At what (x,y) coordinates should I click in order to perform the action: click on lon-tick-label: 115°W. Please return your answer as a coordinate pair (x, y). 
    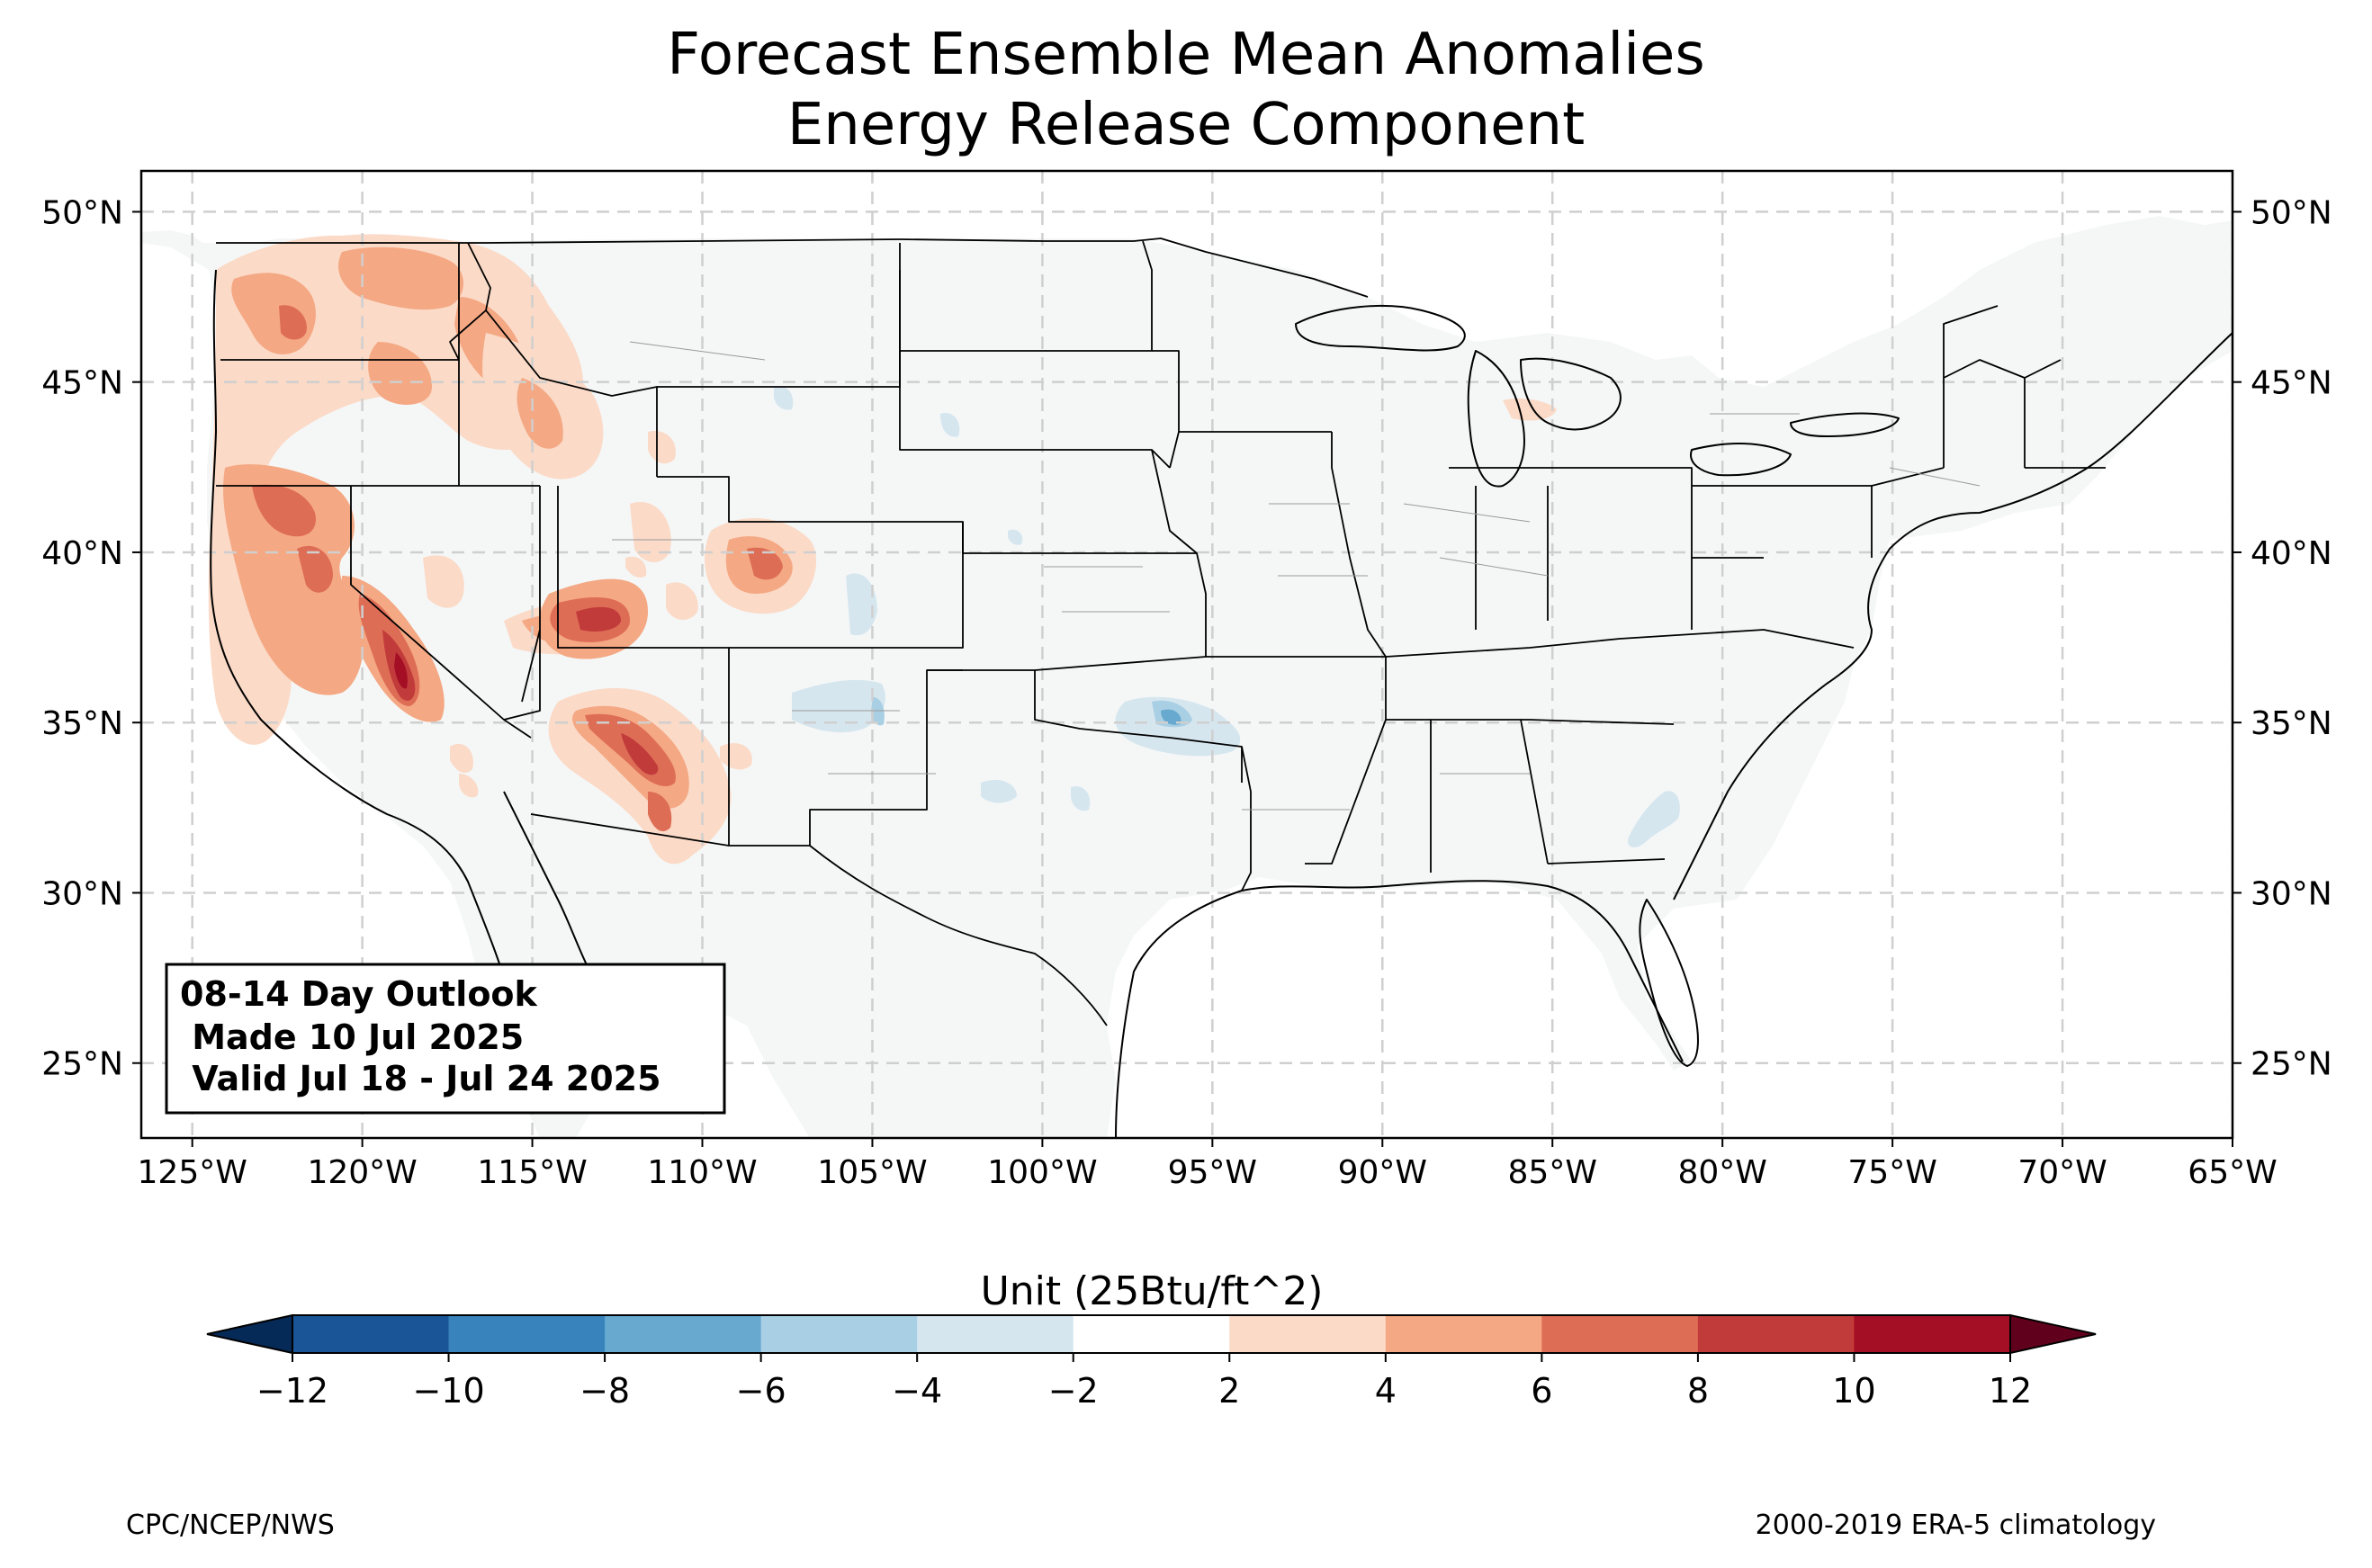
    Looking at the image, I should click on (532, 1172).